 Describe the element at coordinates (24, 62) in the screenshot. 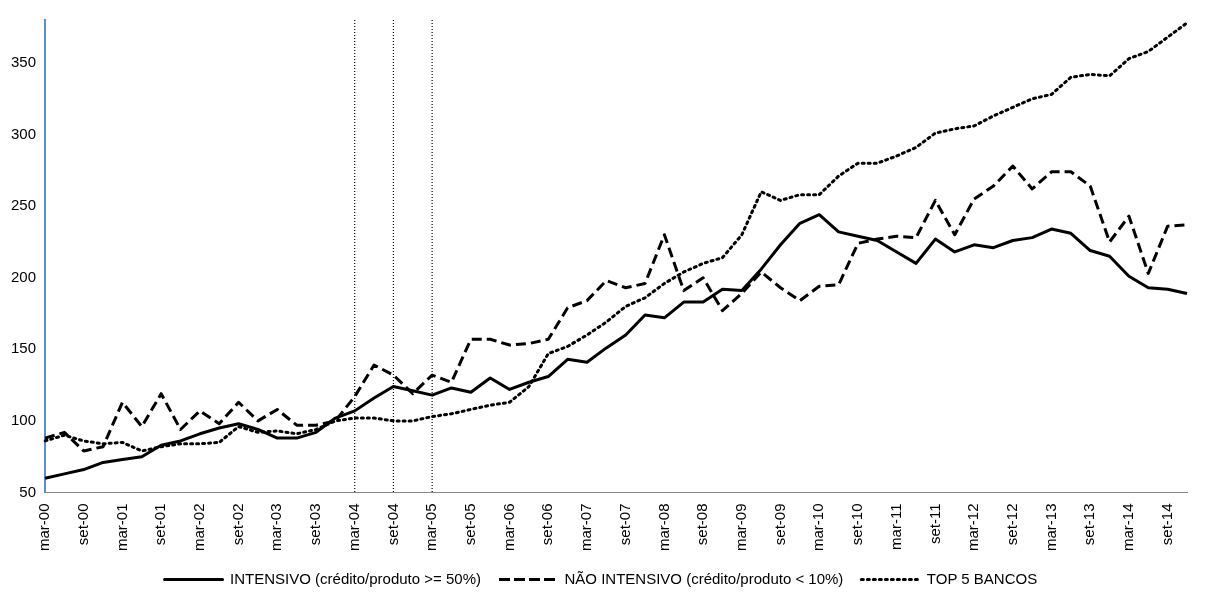

I see `y-tick-label: 350` at that location.